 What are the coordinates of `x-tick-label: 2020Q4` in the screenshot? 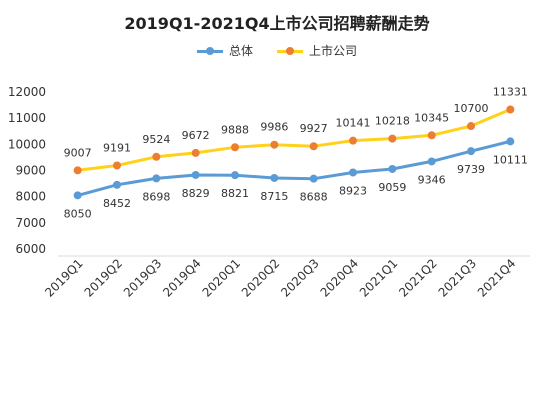 It's located at (340, 278).